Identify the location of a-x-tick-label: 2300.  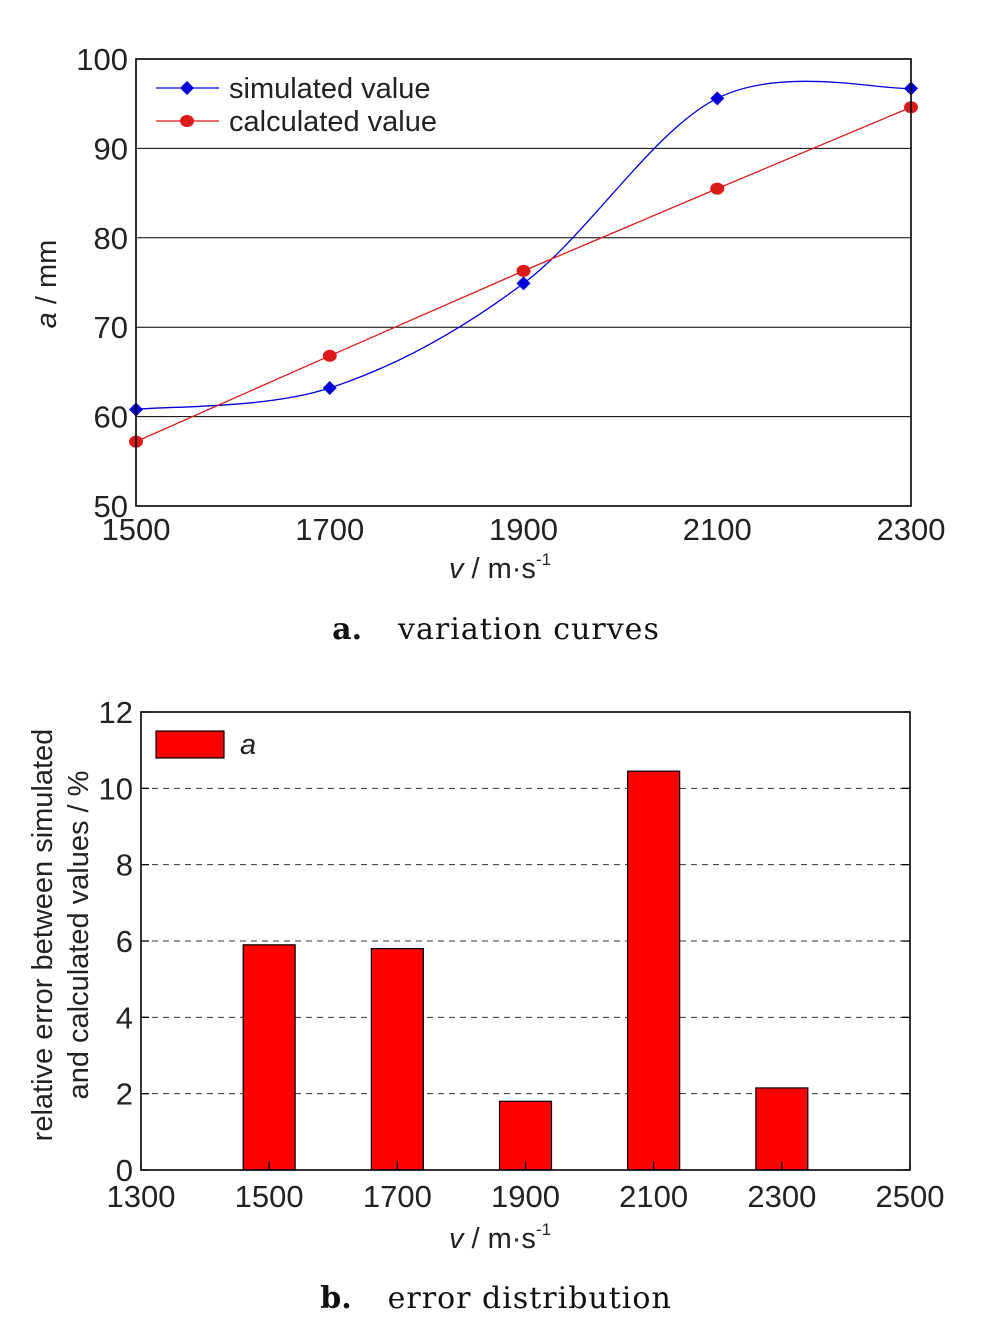
(911, 529).